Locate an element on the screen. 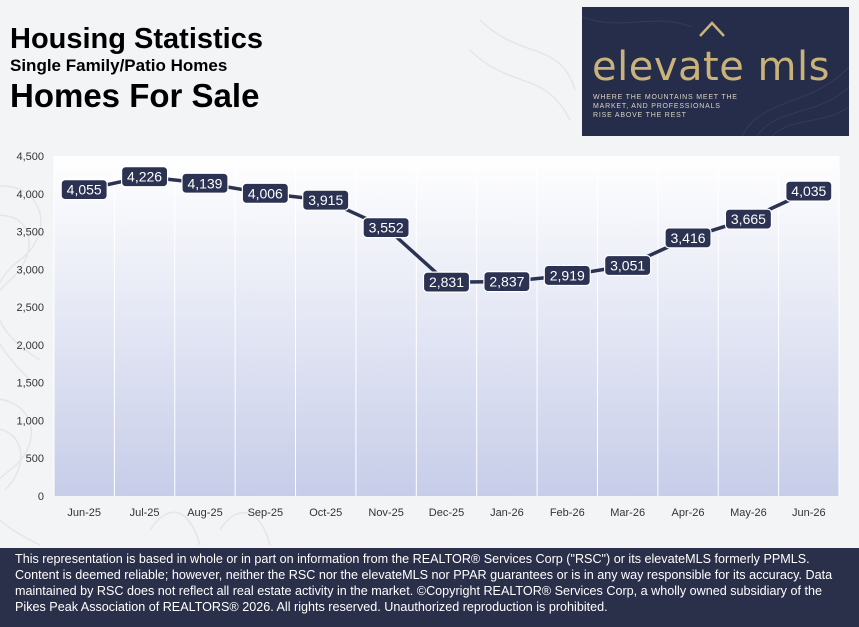  data-label: 4,139 is located at coordinates (205, 183).